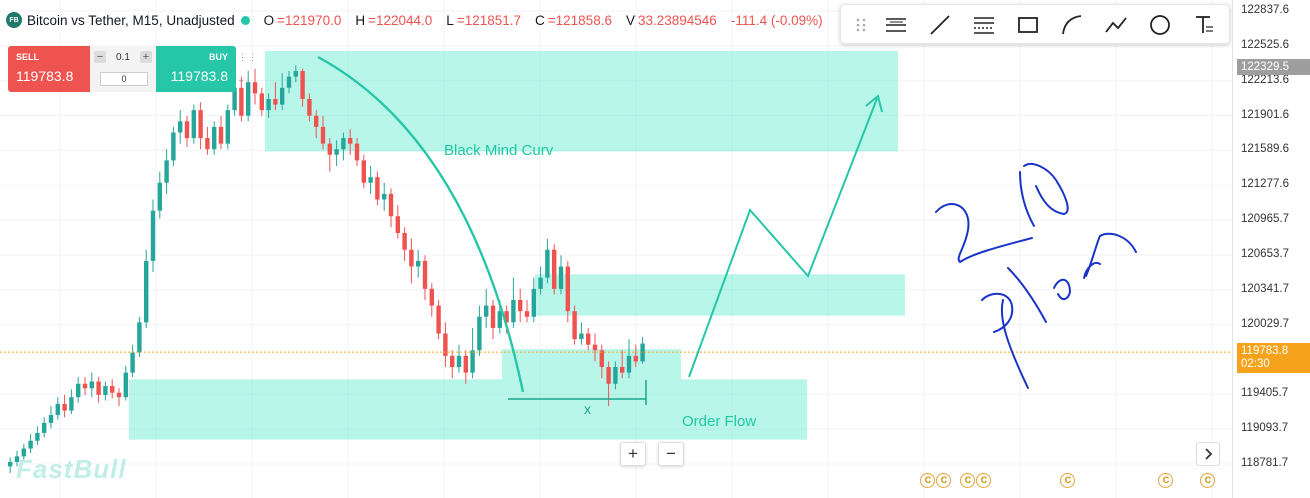  I want to click on fibonacci-icon, so click(984, 25).